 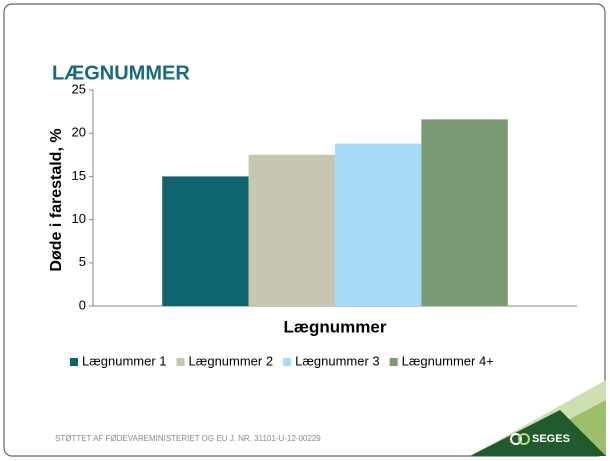 I want to click on y-tick-label: 25, so click(x=79, y=88).